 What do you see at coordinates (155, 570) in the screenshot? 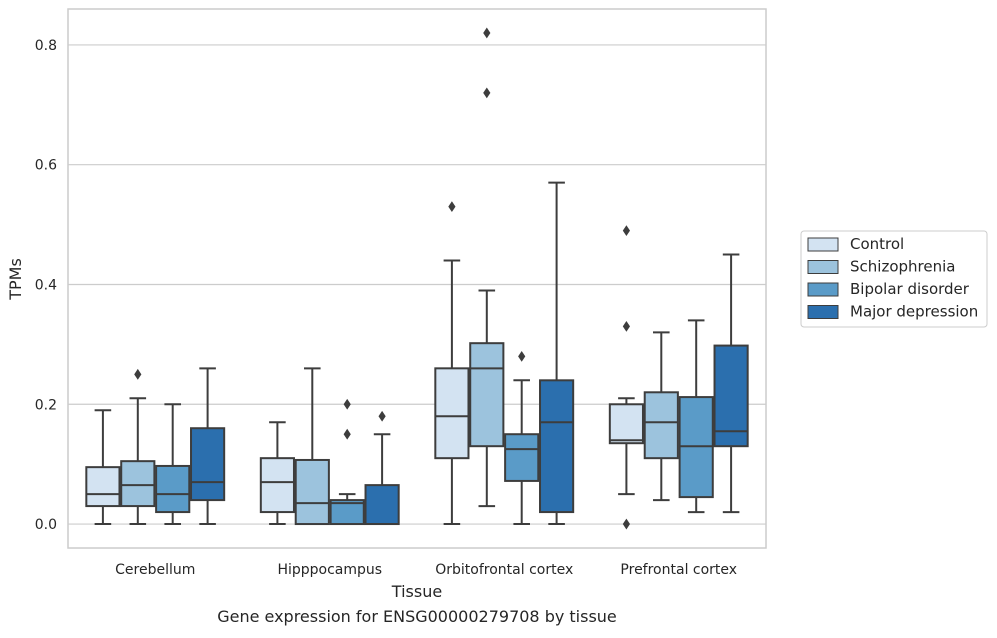
I see `x-tick-label: Cerebellum` at bounding box center [155, 570].